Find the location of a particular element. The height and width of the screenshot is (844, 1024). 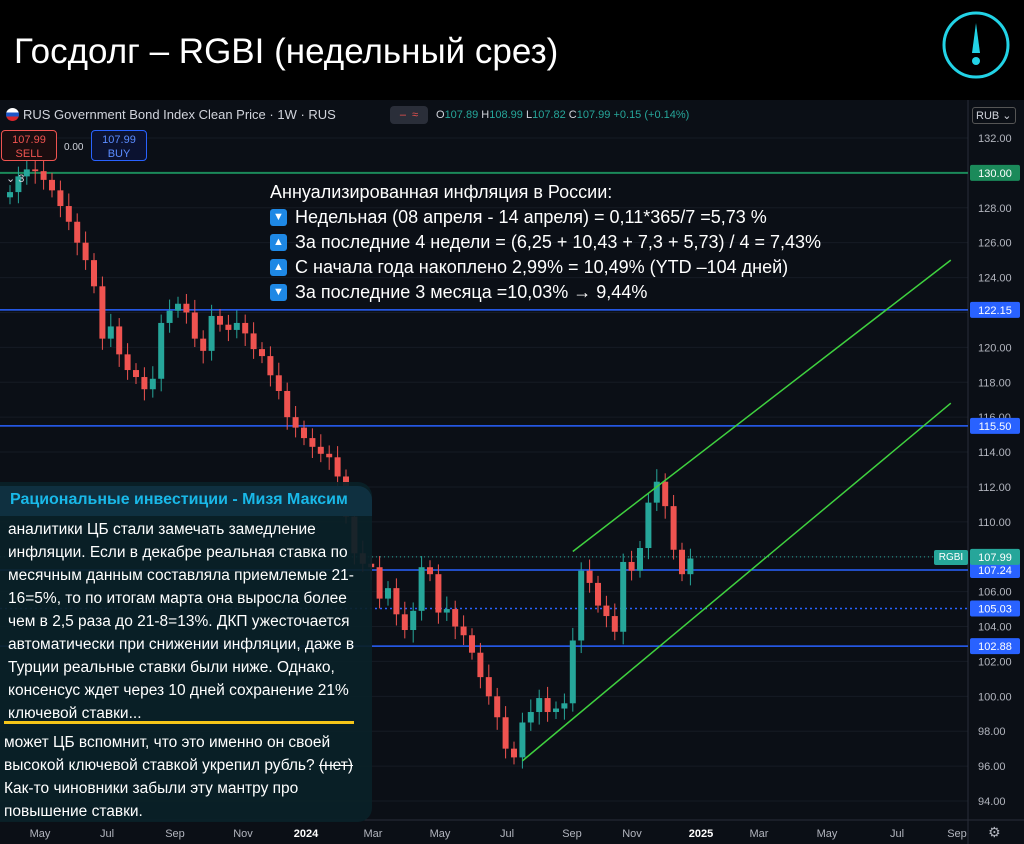

sell-label: SELL is located at coordinates (29, 154).